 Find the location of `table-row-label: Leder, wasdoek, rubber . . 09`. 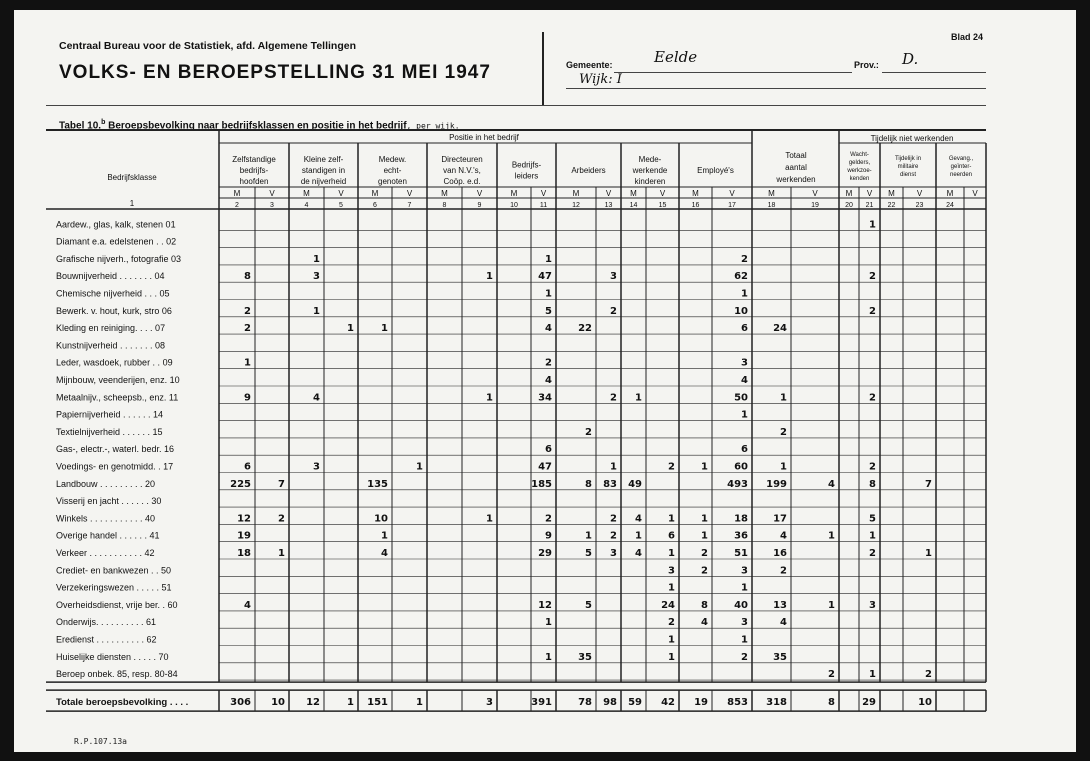

table-row-label: Leder, wasdoek, rubber . . 09 is located at coordinates (114, 363).